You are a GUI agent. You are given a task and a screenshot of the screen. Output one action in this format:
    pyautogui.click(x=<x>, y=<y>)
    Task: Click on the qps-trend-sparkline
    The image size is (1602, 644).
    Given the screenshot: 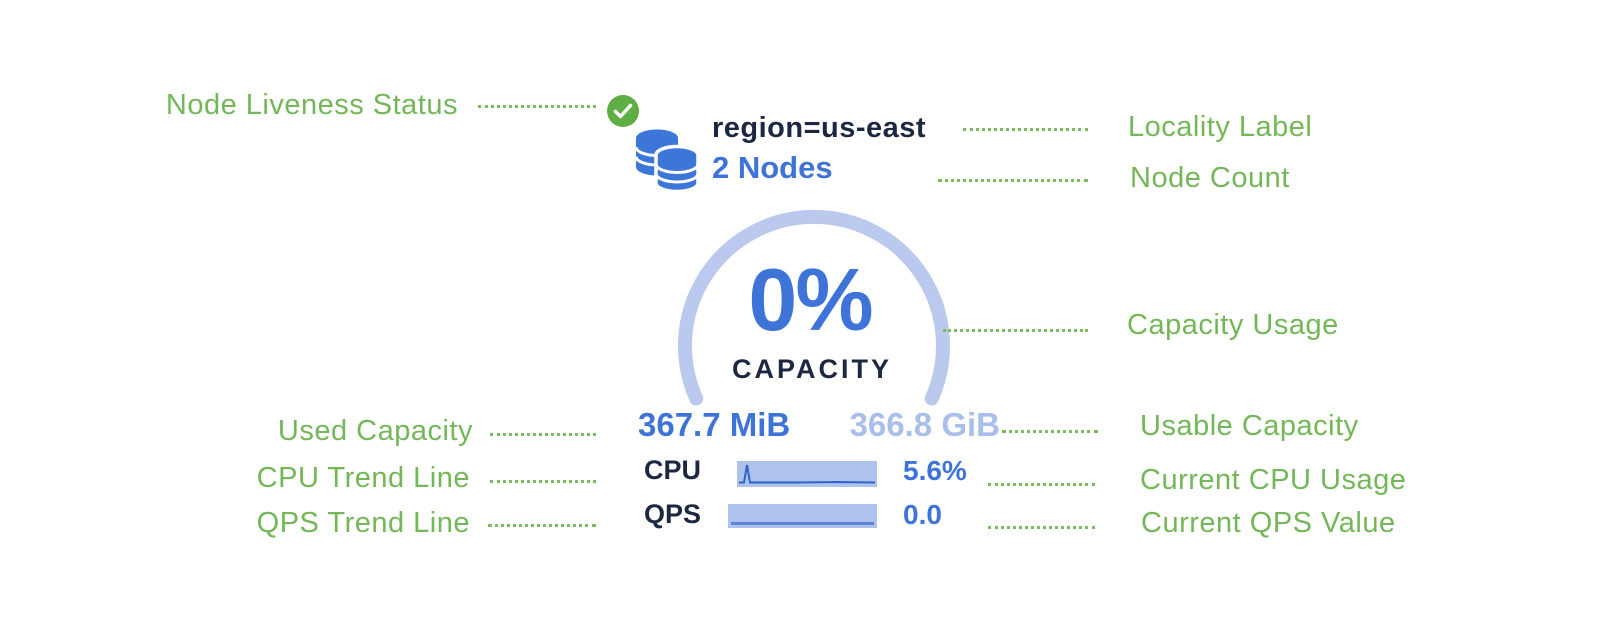 What is the action you would take?
    pyautogui.click(x=802, y=518)
    